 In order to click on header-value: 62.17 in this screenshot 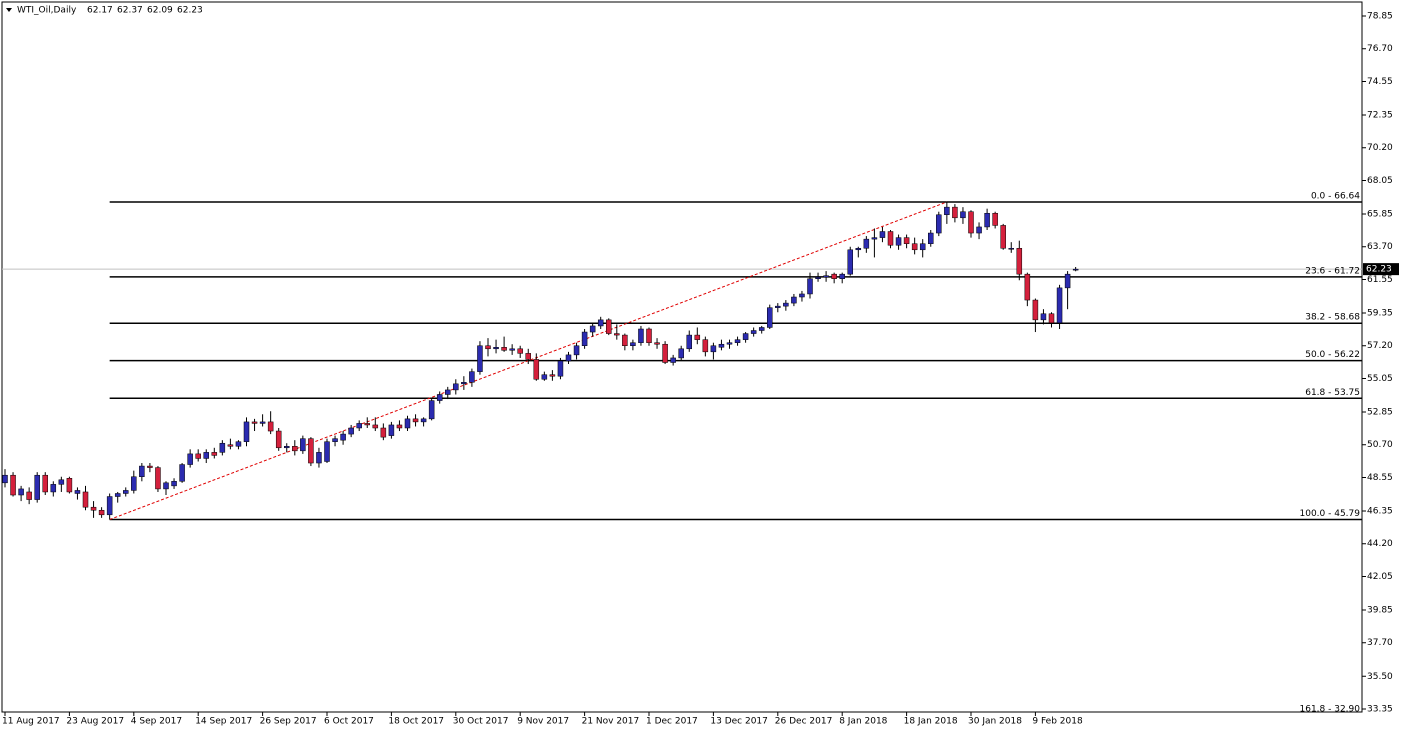, I will do `click(100, 11)`.